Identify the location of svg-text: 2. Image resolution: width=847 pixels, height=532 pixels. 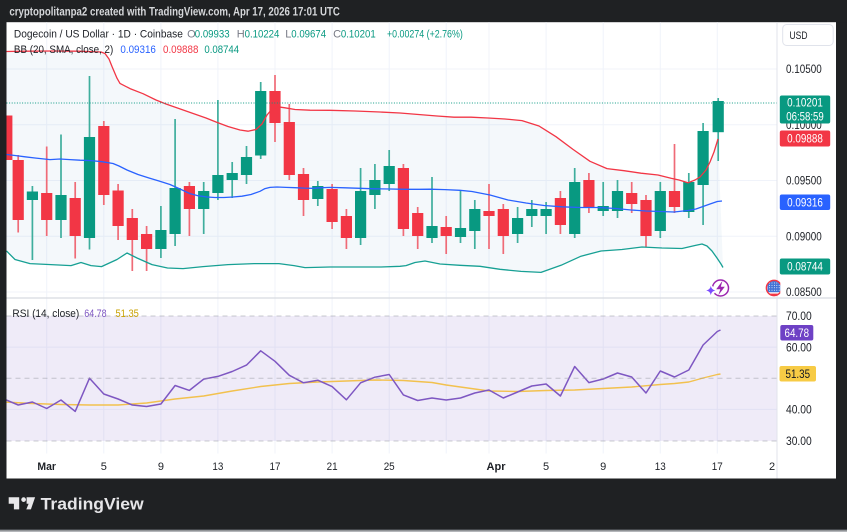
(772, 467).